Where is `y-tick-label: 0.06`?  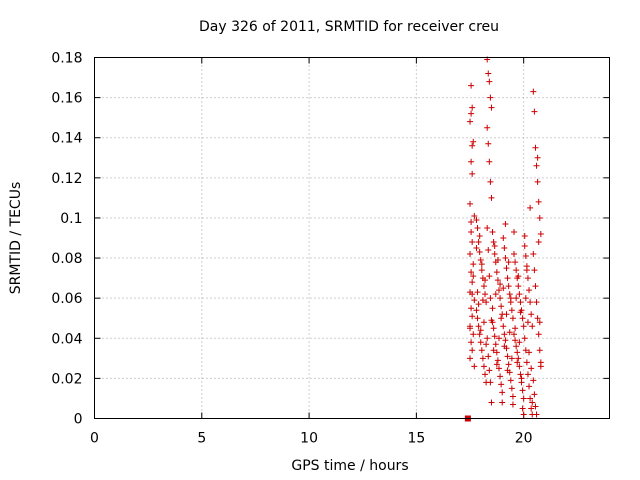
y-tick-label: 0.06 is located at coordinates (66, 299).